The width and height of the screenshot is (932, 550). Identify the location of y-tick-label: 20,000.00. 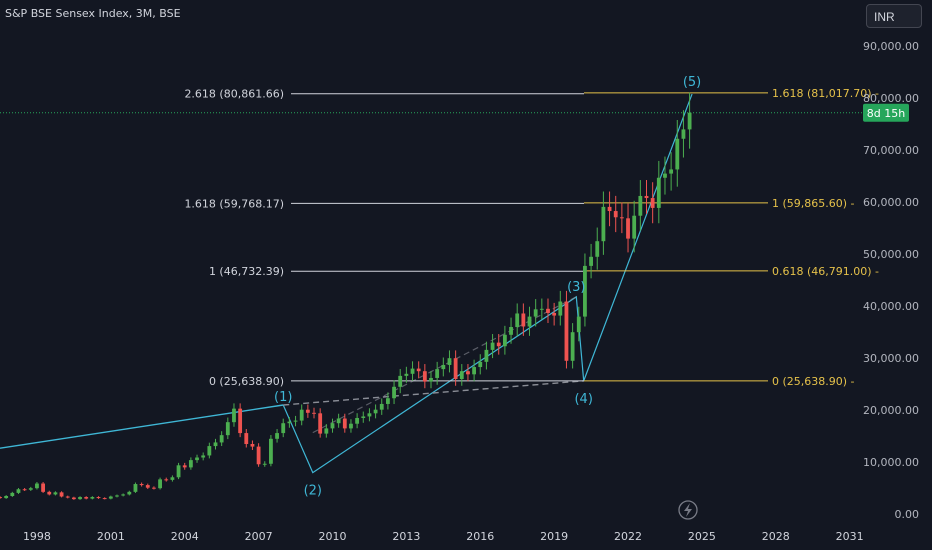
(891, 410).